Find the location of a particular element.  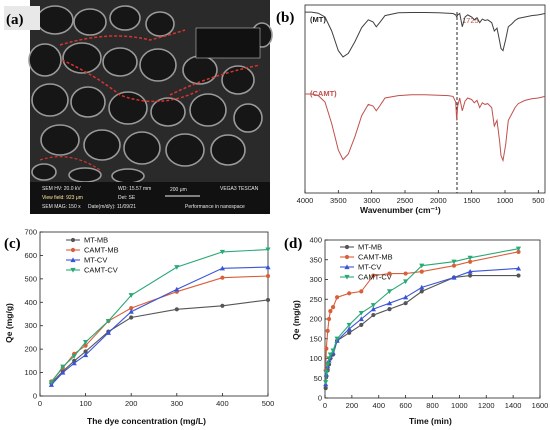

ftir-x-tick-label: 2000 is located at coordinates (438, 200).